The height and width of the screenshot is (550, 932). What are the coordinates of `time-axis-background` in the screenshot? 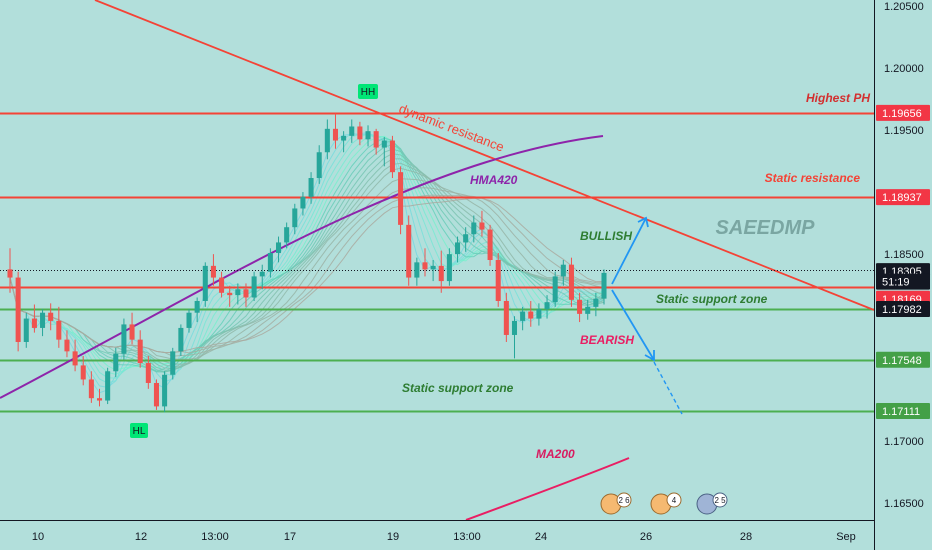 It's located at (437, 535).